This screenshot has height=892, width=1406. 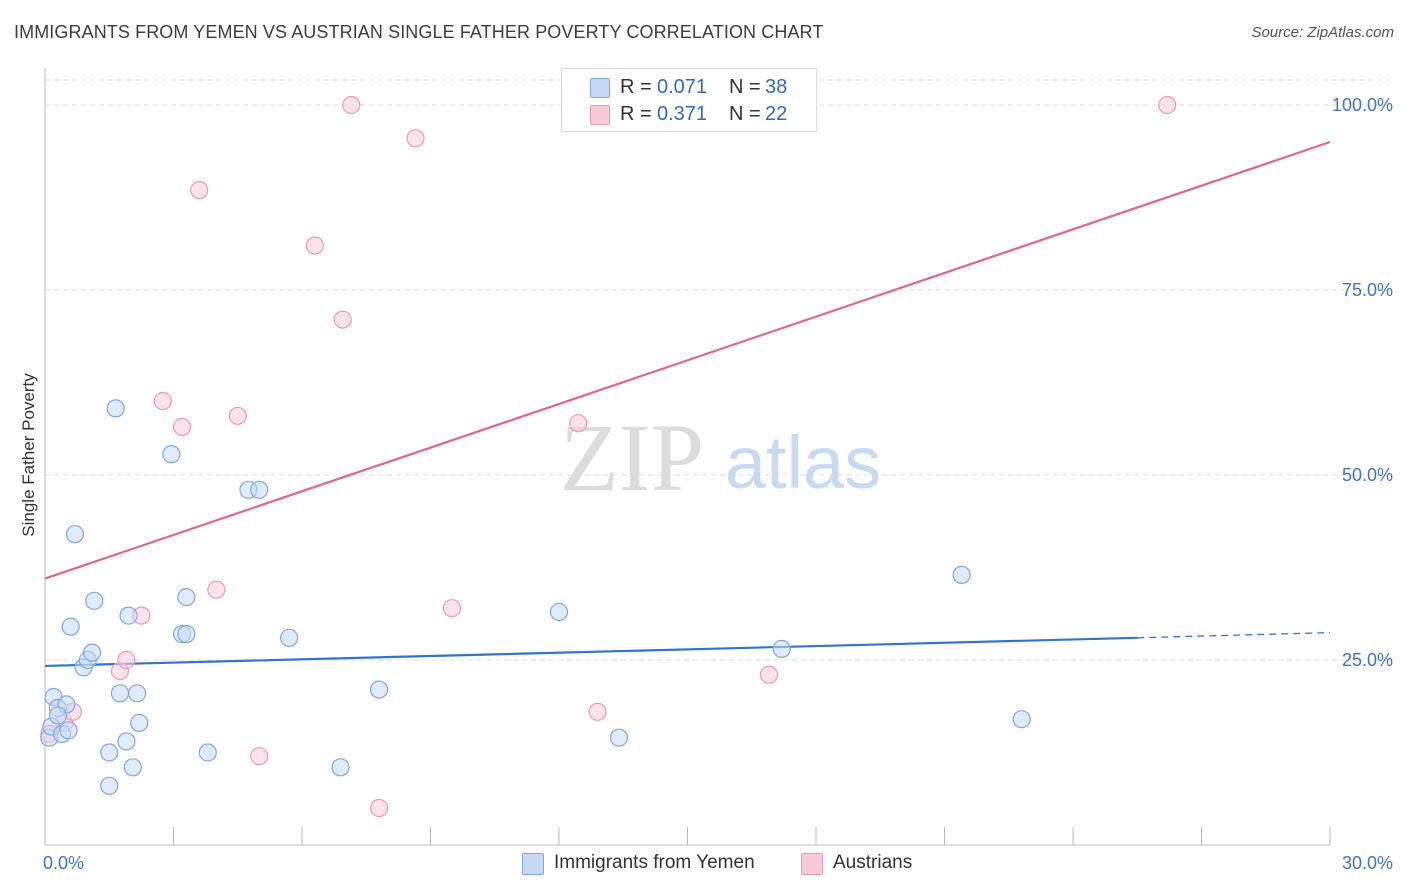 I want to click on x-tick-label: 0.0%, so click(x=63, y=863).